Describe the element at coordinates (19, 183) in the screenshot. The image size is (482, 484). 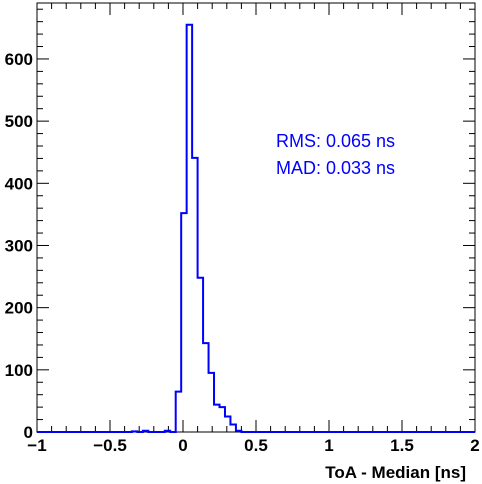
I see `y-tick-label: 400` at that location.